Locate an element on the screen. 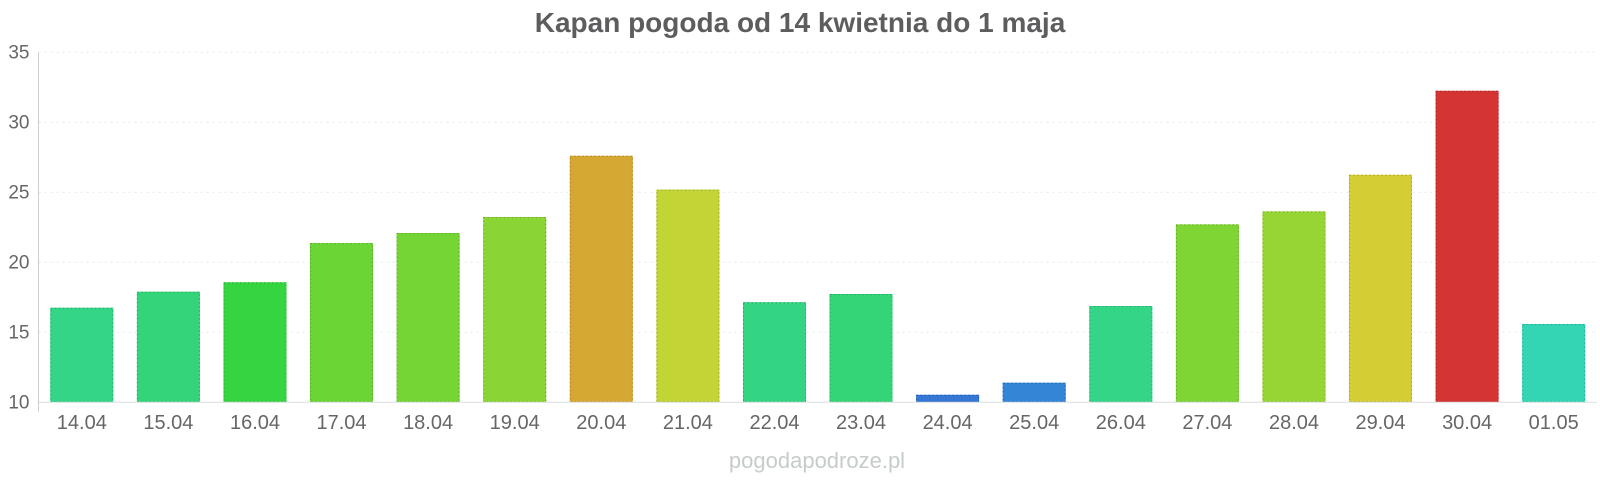  svg-text: 30 is located at coordinates (18, 122).